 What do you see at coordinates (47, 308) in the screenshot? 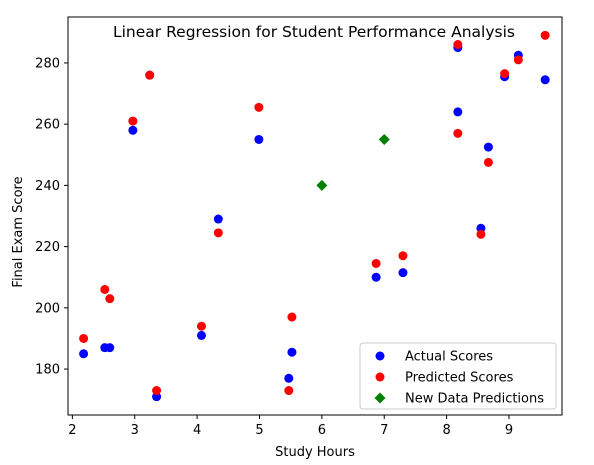
I see `y-tick-label: 200` at bounding box center [47, 308].